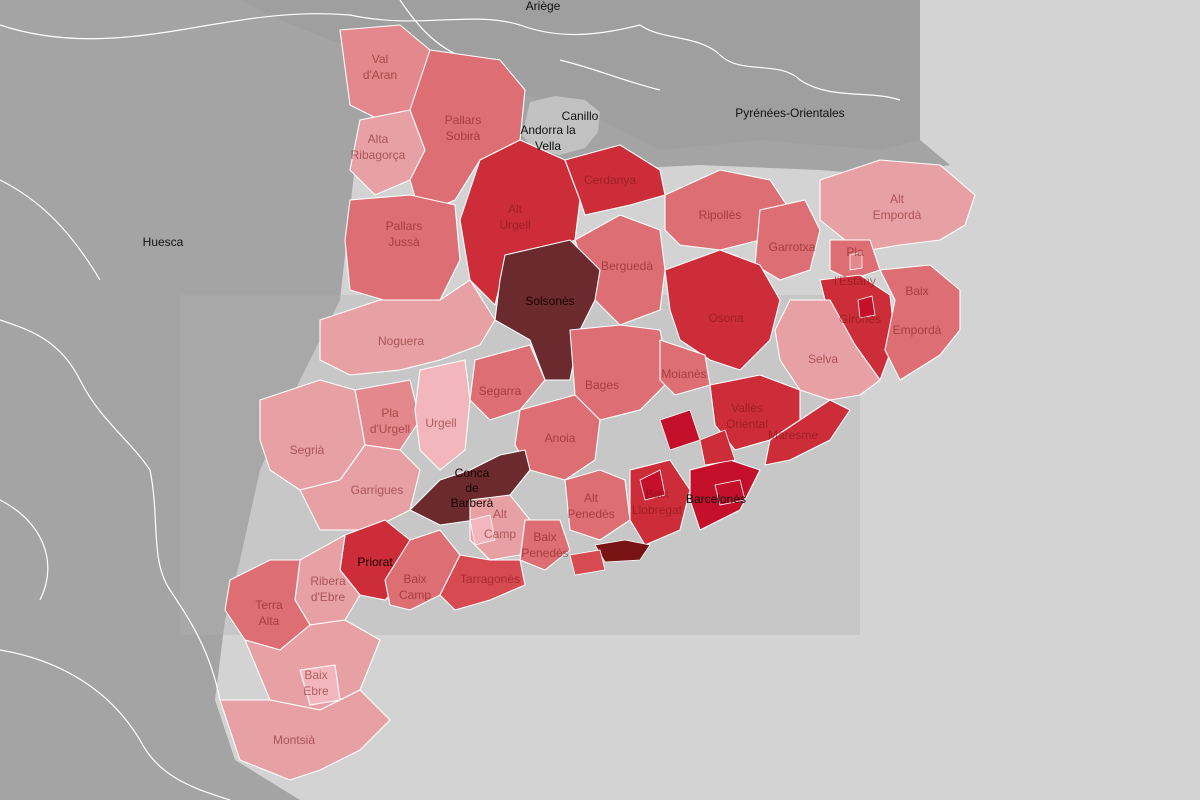 The height and width of the screenshot is (800, 1200). I want to click on label-alta-ribagorca-2: Ribagorça, so click(378, 155).